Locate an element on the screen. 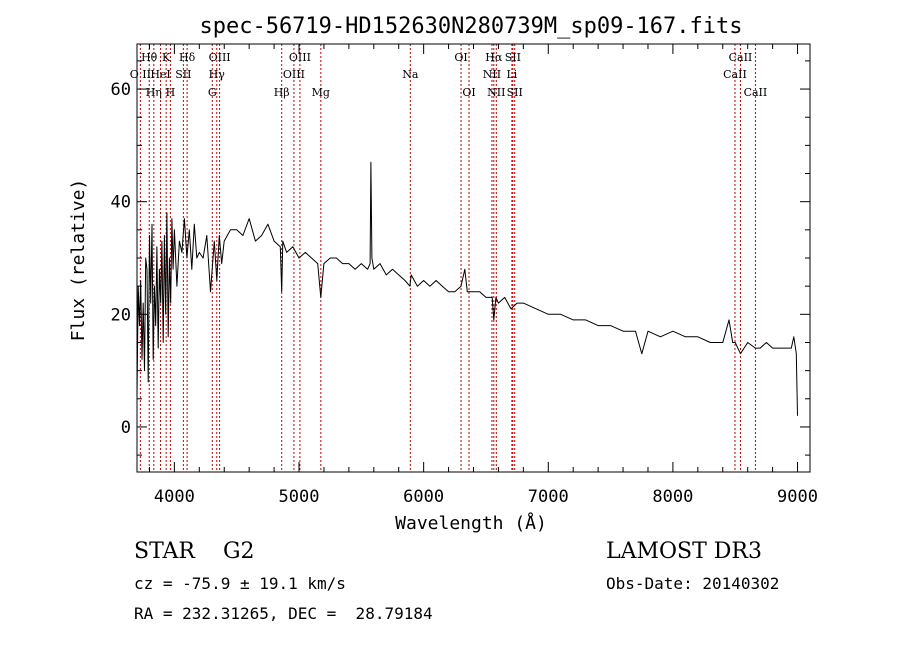 This screenshot has width=900, height=649. y-tick-label: 0 is located at coordinates (126, 428).